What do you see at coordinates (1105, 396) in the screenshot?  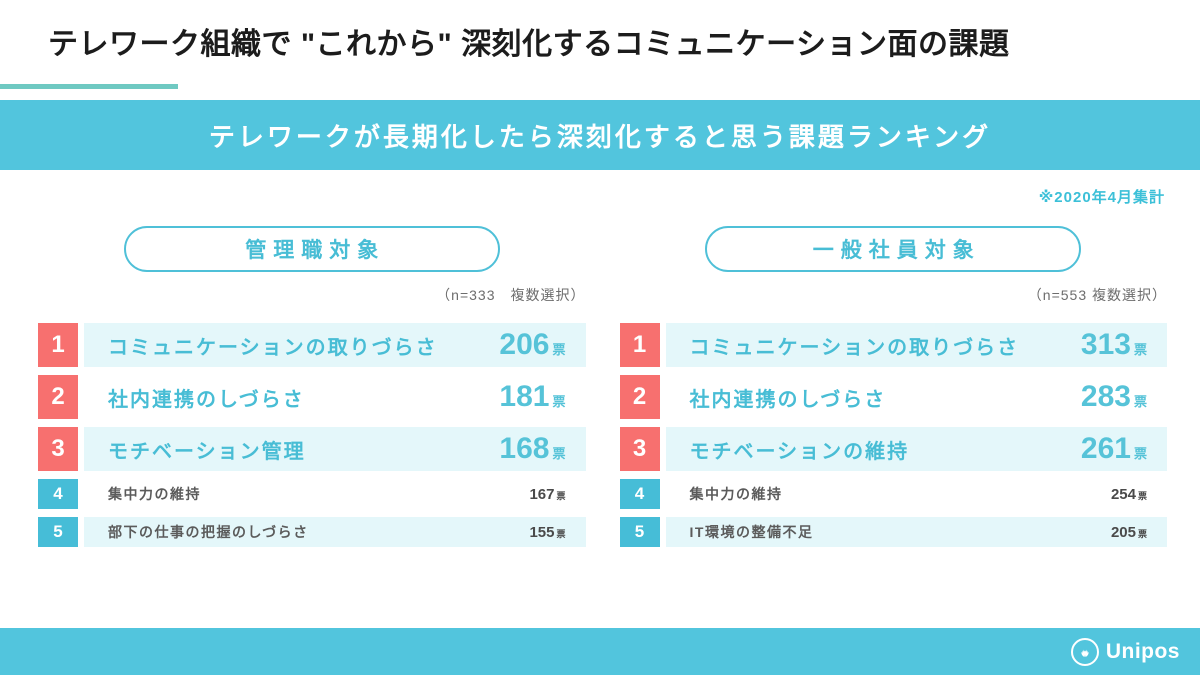 I see `votes-value: 283` at bounding box center [1105, 396].